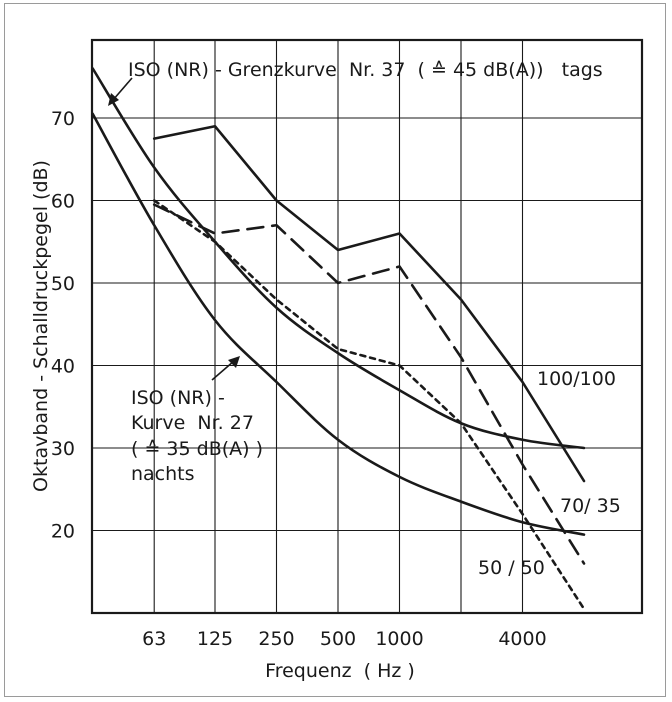  Describe the element at coordinates (63, 284) in the screenshot. I see `y-tick-label: 50` at that location.